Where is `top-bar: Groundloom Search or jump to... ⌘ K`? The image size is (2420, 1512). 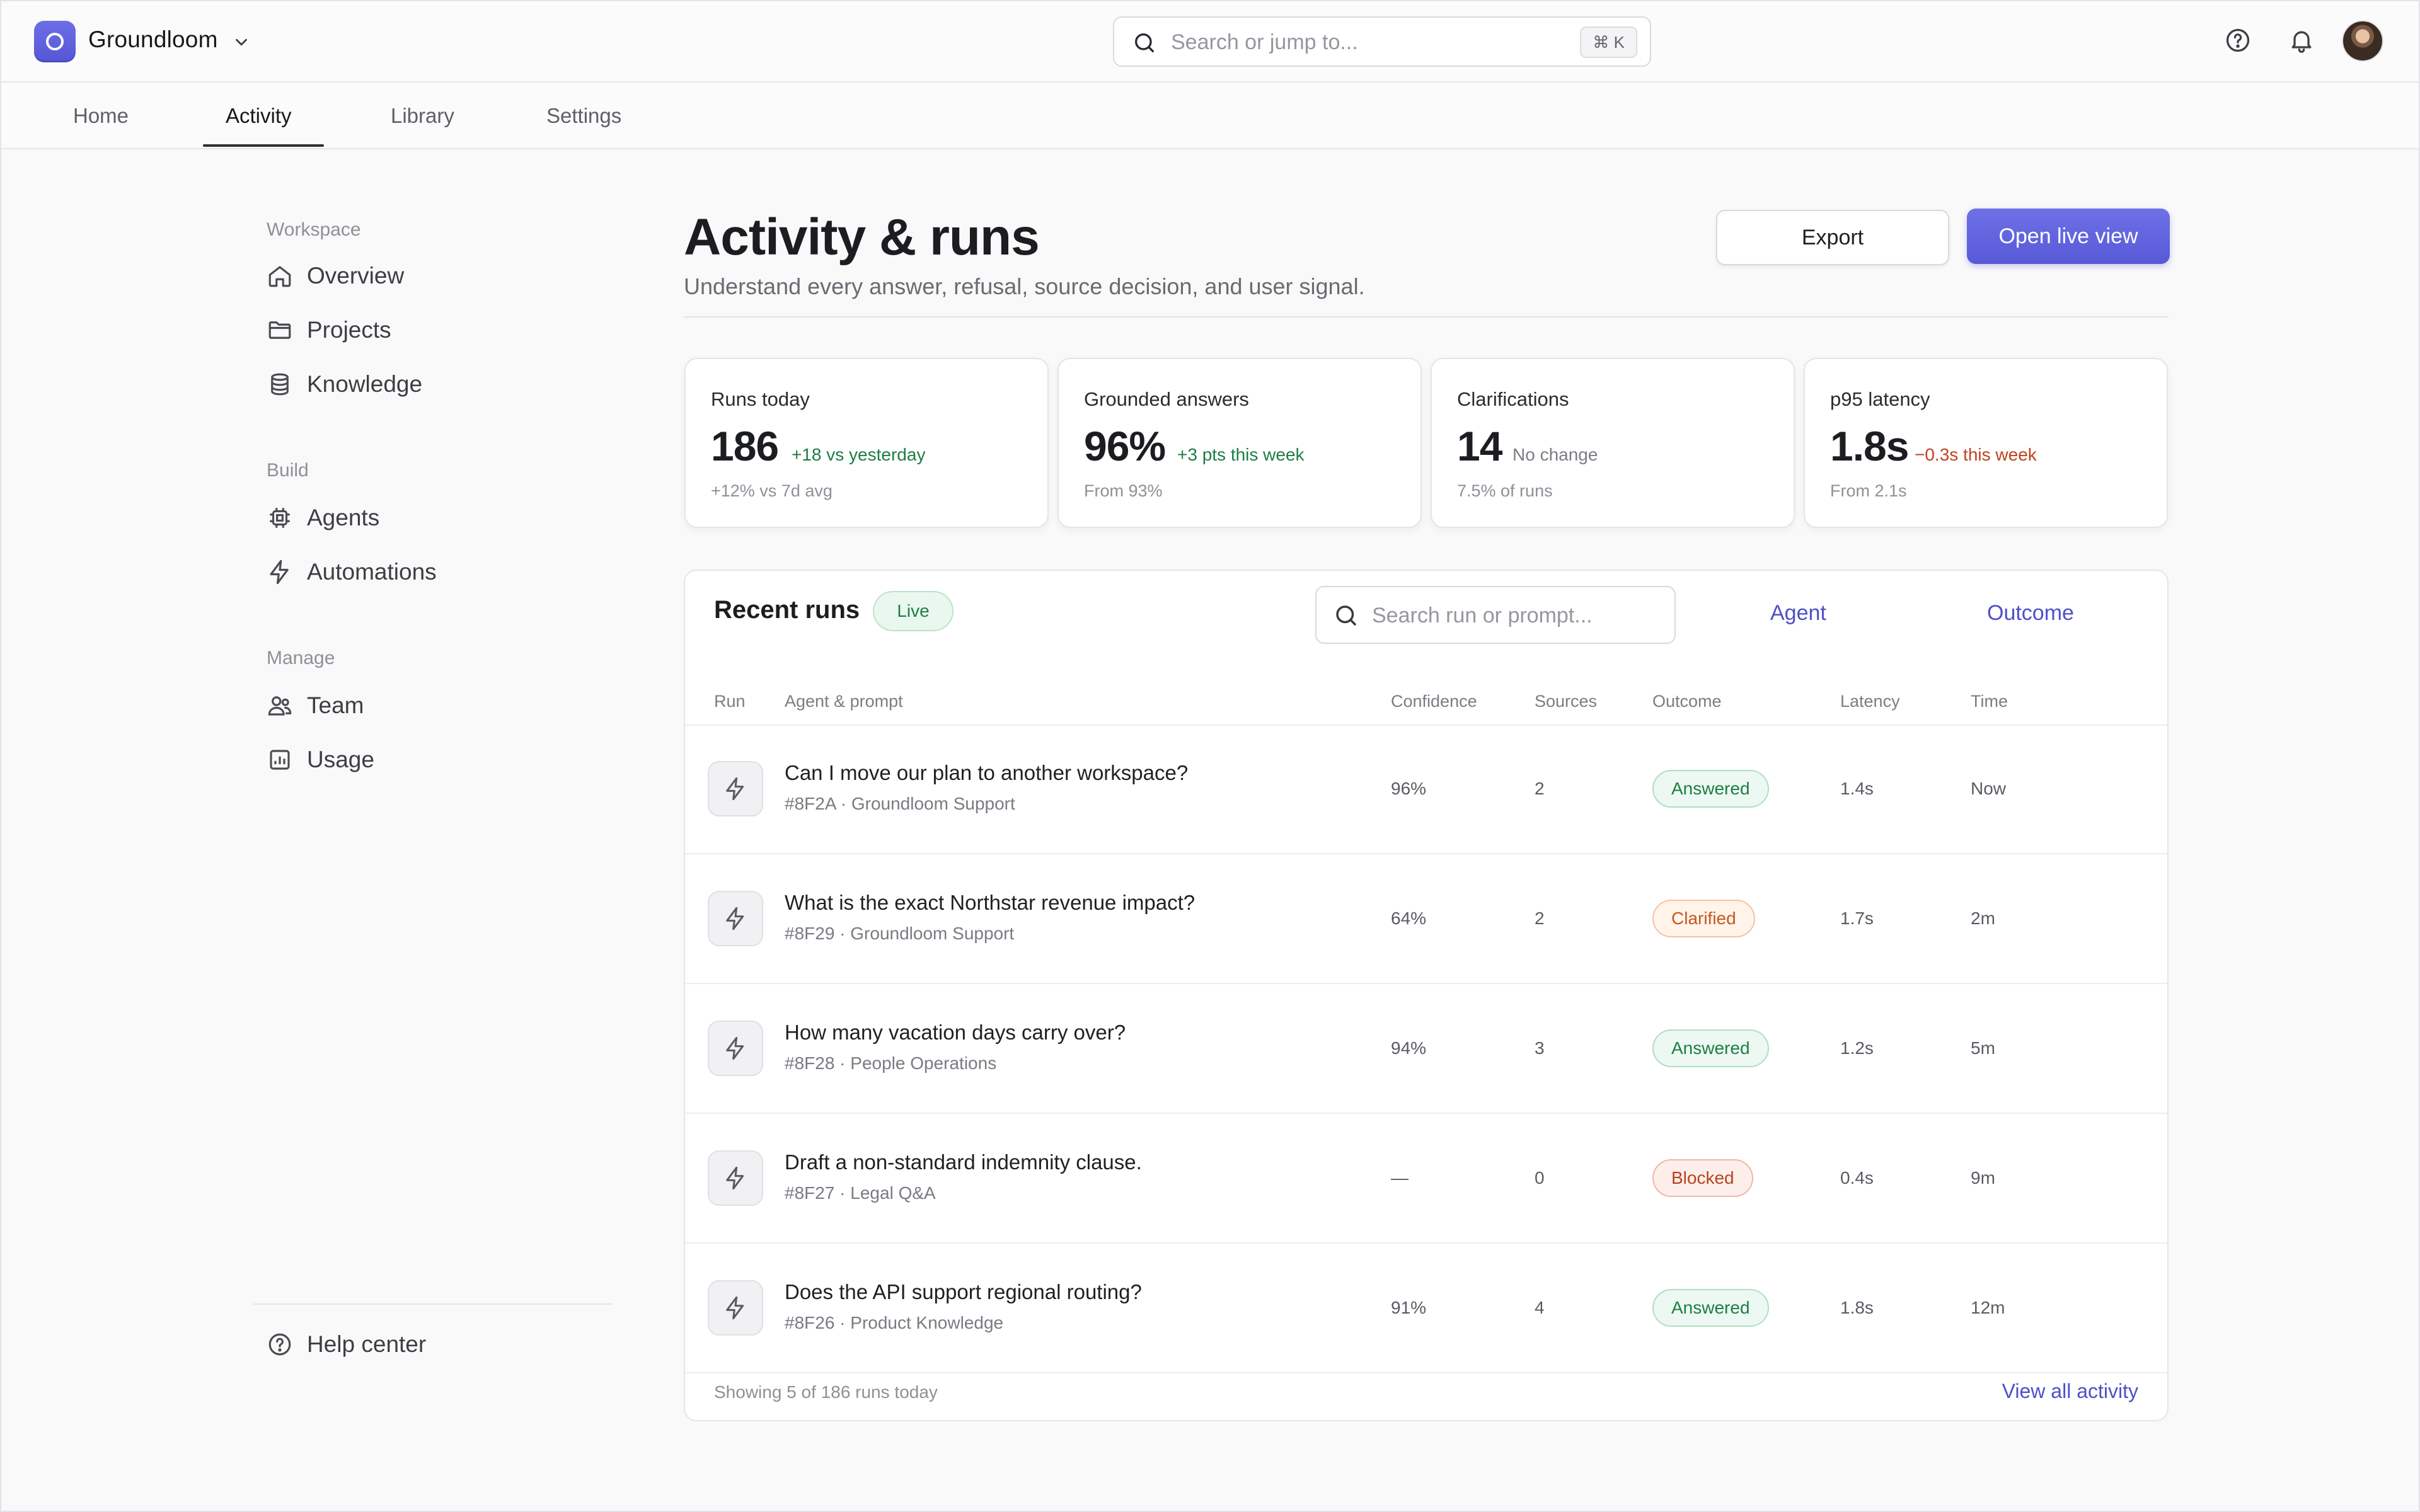
top-bar: Groundloom Search or jump to... ⌘ K is located at coordinates (1210, 42).